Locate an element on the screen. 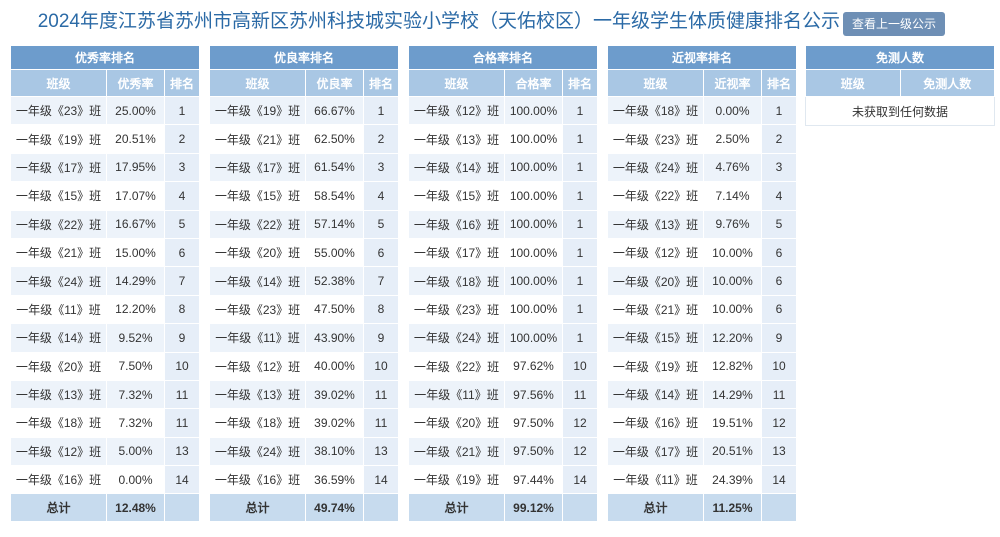 Image resolution: width=1000 pixels, height=537 pixels. table-cell: 97.50% is located at coordinates (533, 451).